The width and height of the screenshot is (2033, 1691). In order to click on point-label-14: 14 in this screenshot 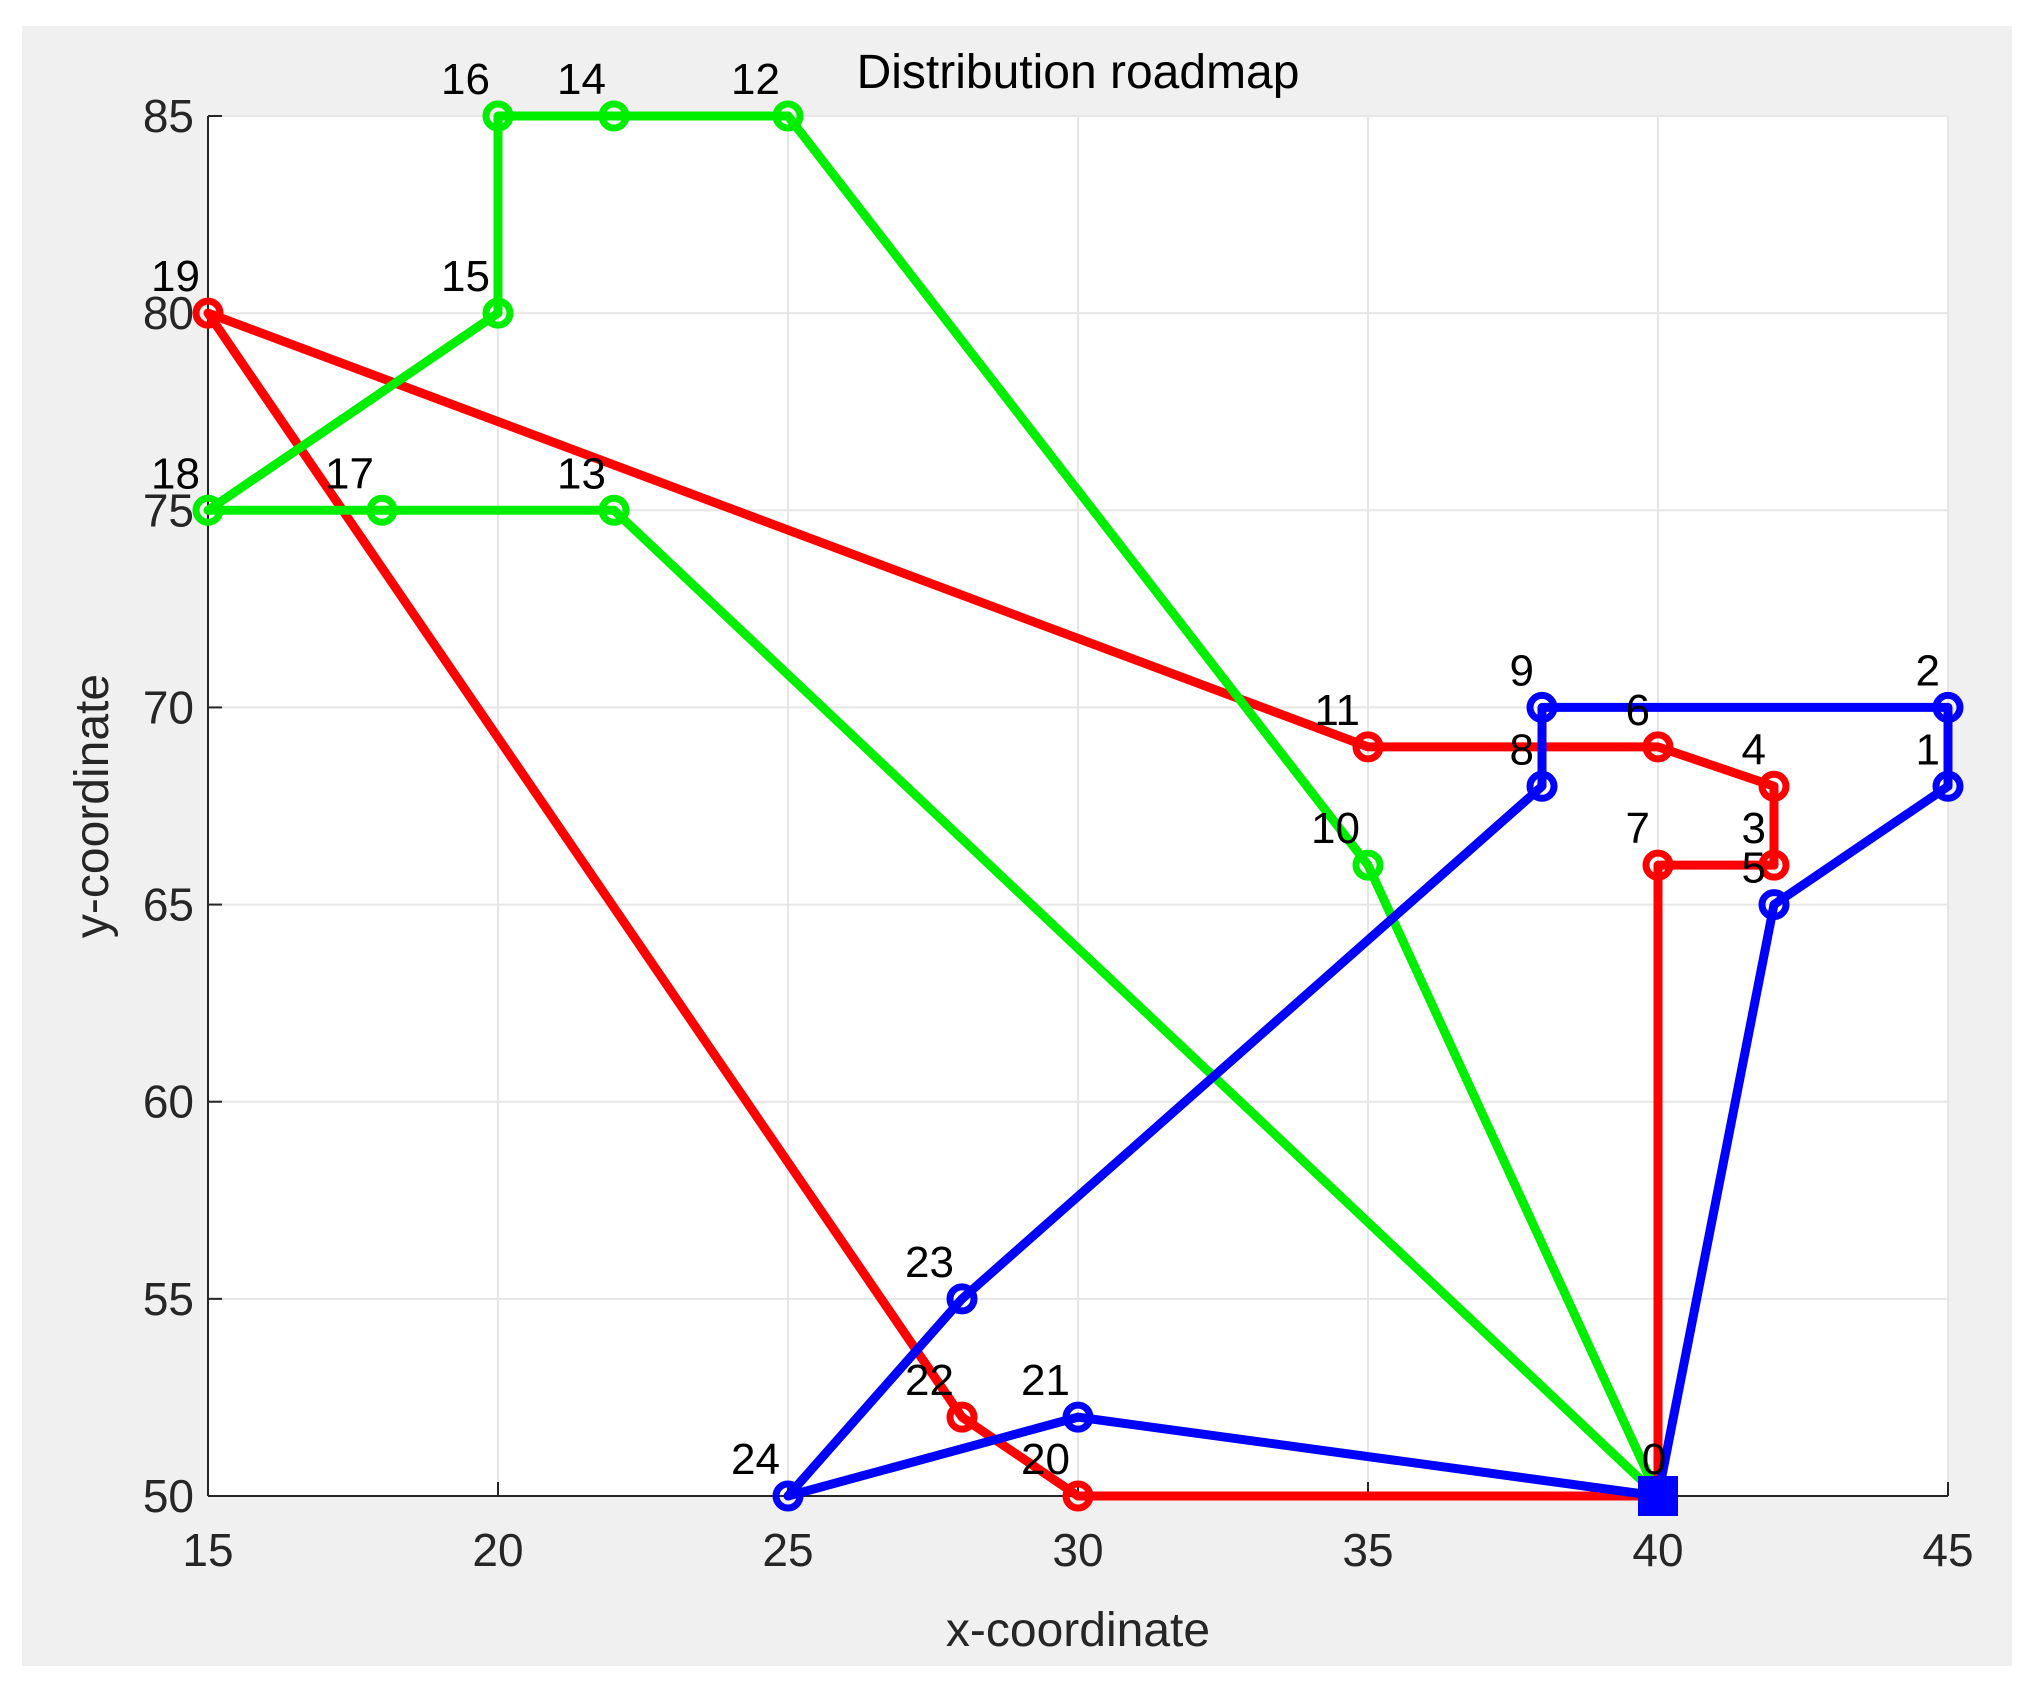, I will do `click(581, 79)`.